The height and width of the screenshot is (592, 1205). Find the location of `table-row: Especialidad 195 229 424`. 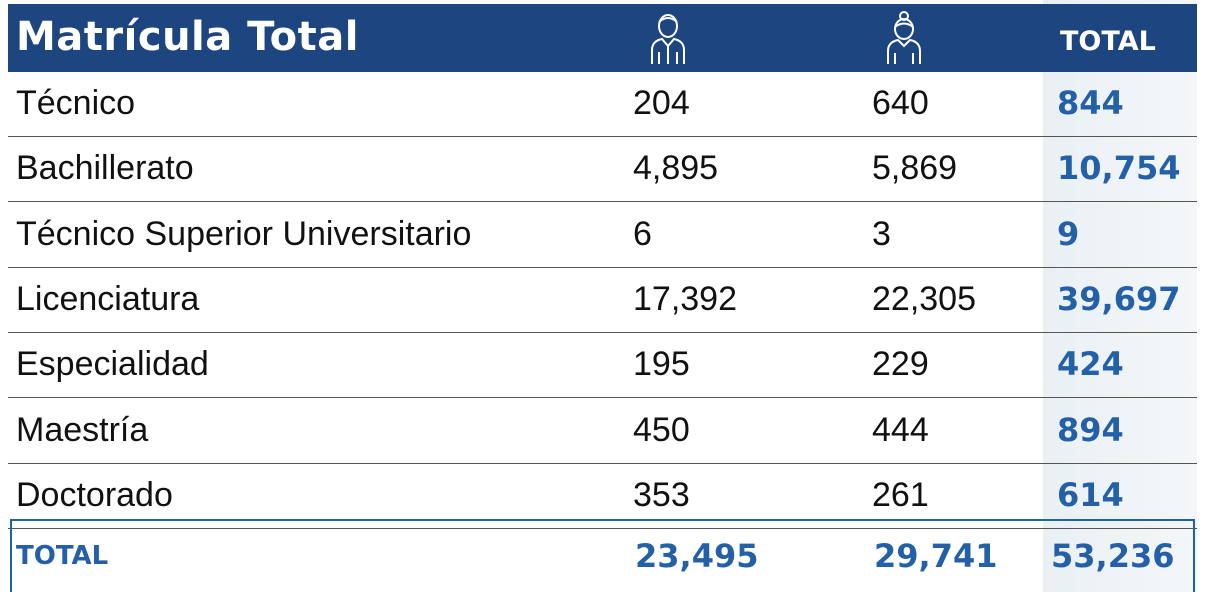

table-row: Especialidad 195 229 424 is located at coordinates (602, 366).